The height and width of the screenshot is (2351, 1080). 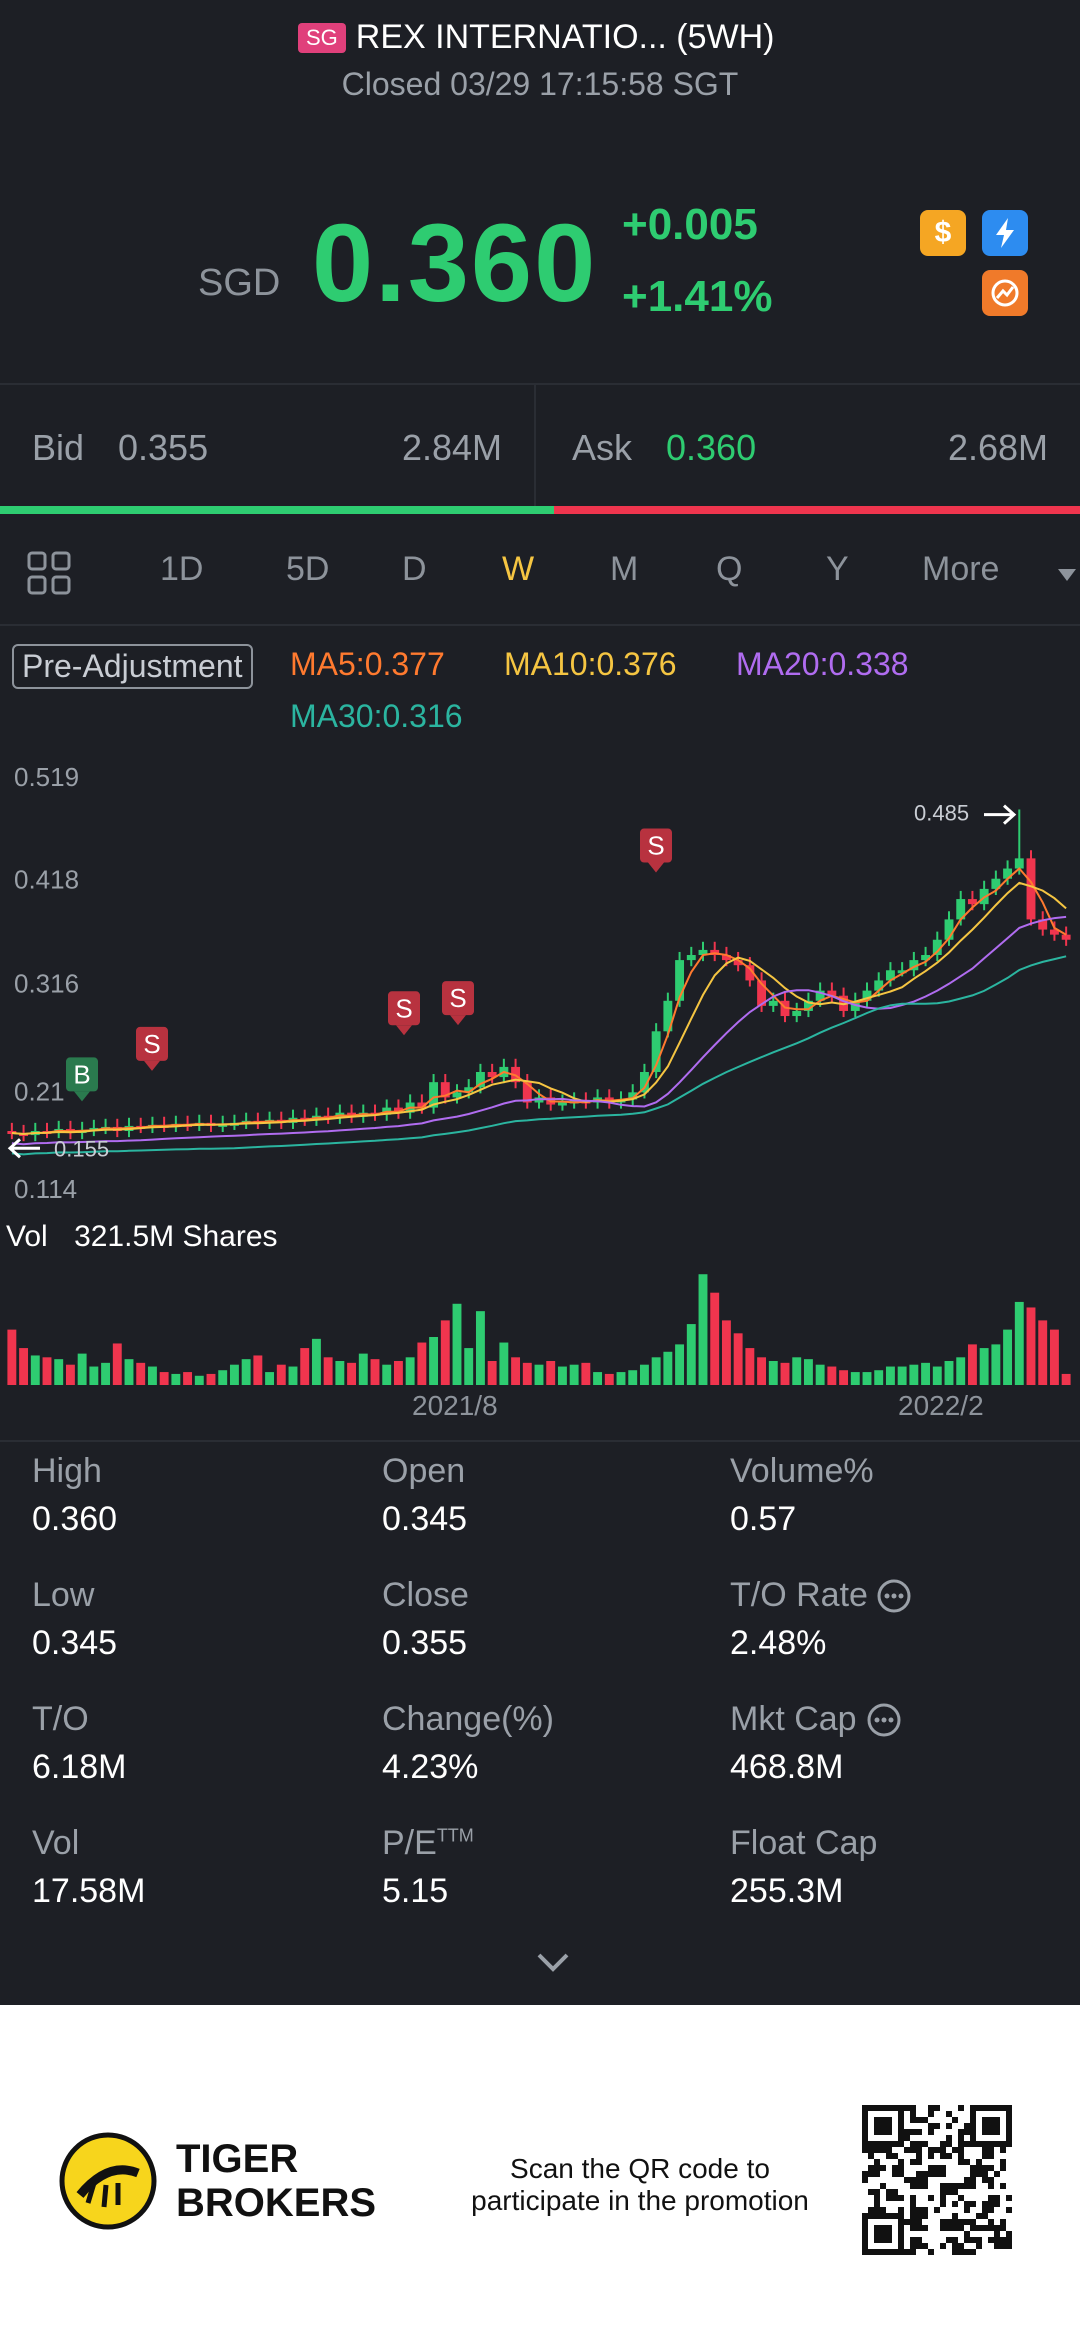 What do you see at coordinates (46, 880) in the screenshot?
I see `y-tick: 0.418` at bounding box center [46, 880].